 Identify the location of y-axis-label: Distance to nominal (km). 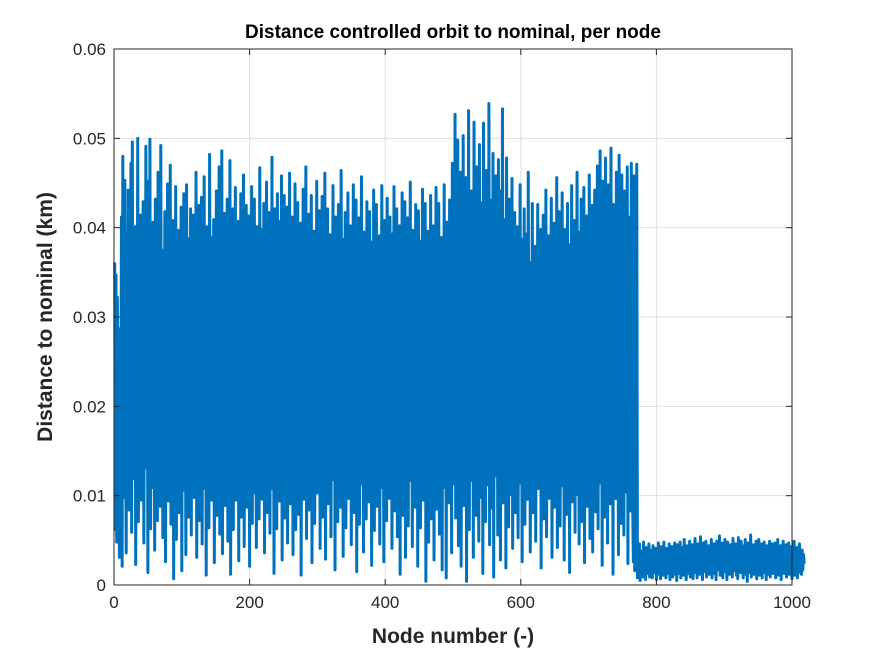
(45, 317).